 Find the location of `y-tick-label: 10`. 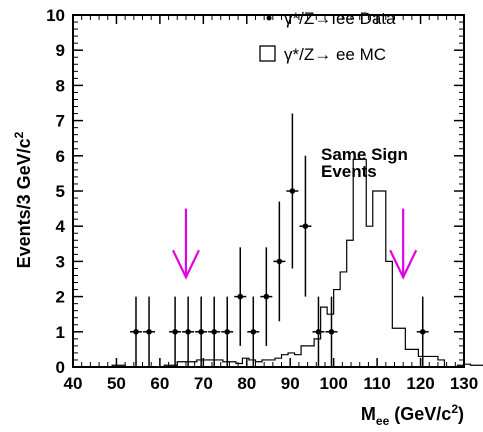

y-tick-label: 10 is located at coordinates (55, 15).